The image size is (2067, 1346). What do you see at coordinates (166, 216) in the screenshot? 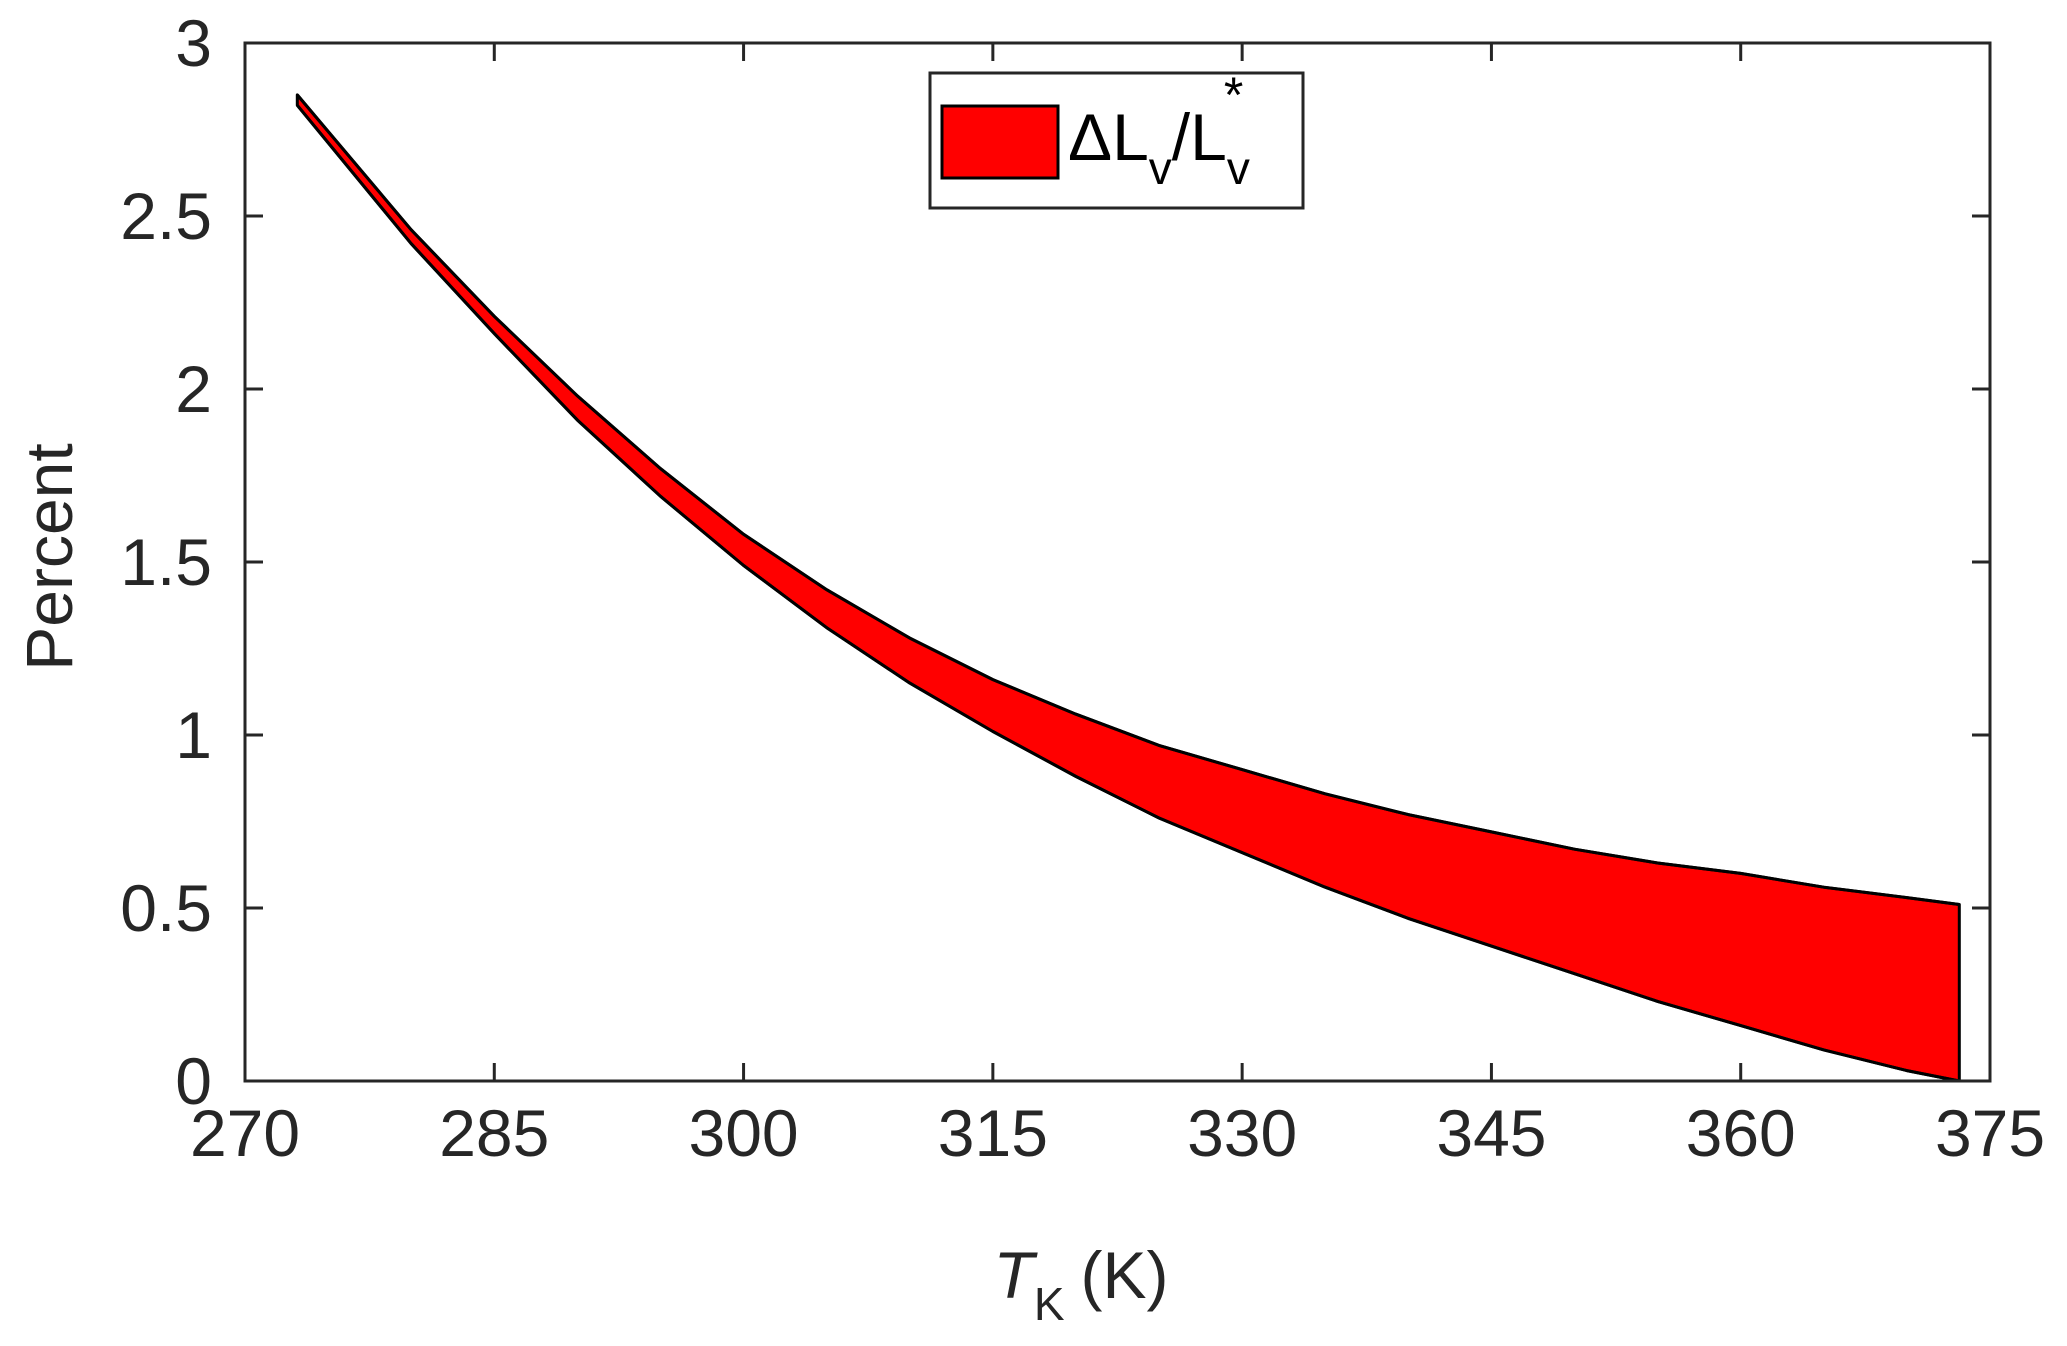
I see `y-tick-label: 2.5` at bounding box center [166, 216].